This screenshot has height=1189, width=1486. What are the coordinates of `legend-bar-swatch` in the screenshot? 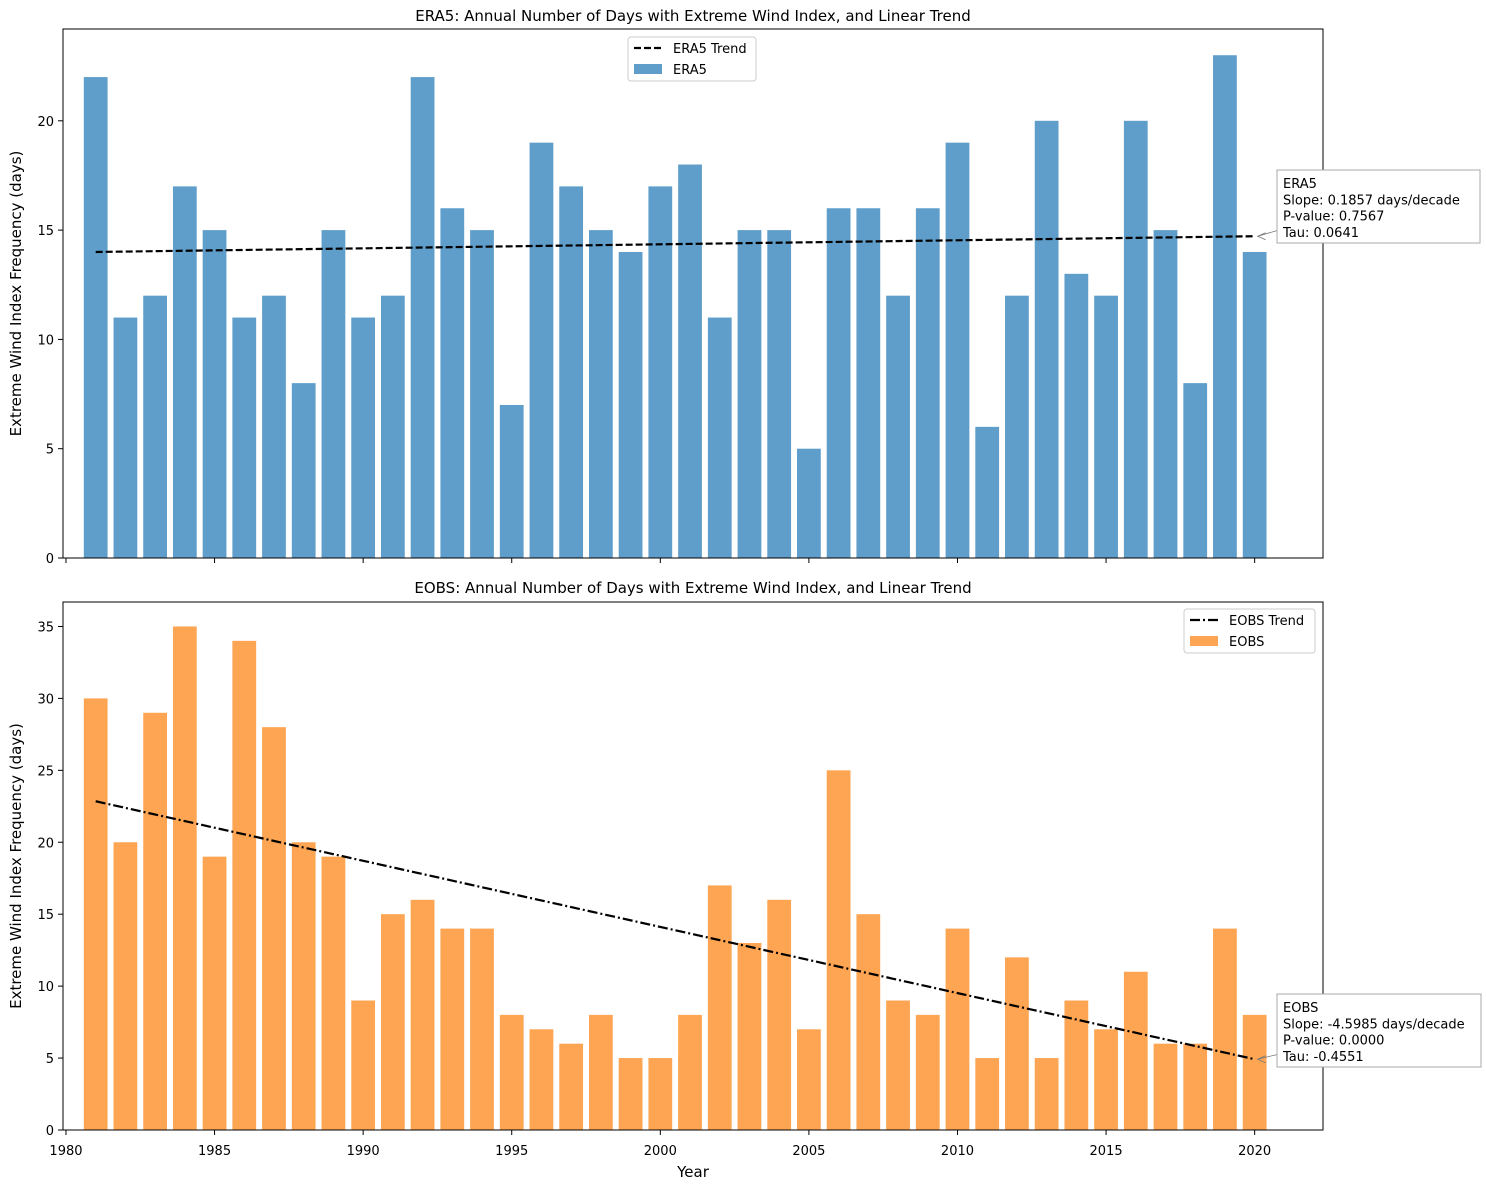 It's located at (648, 69).